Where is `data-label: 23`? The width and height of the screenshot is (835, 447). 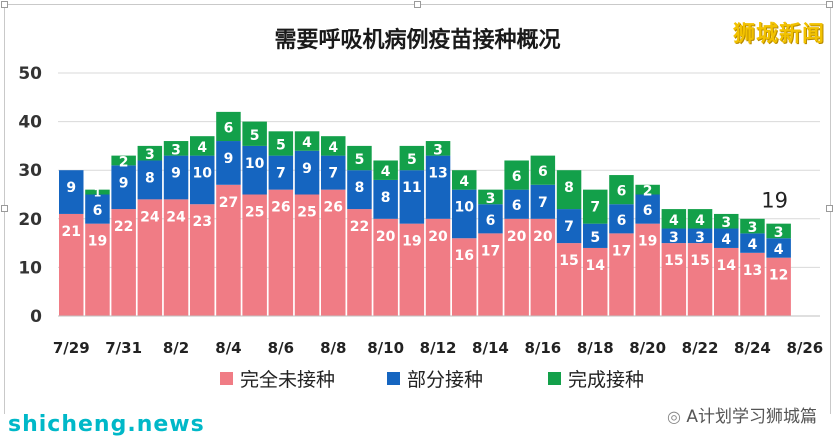
data-label: 23 is located at coordinates (202, 222).